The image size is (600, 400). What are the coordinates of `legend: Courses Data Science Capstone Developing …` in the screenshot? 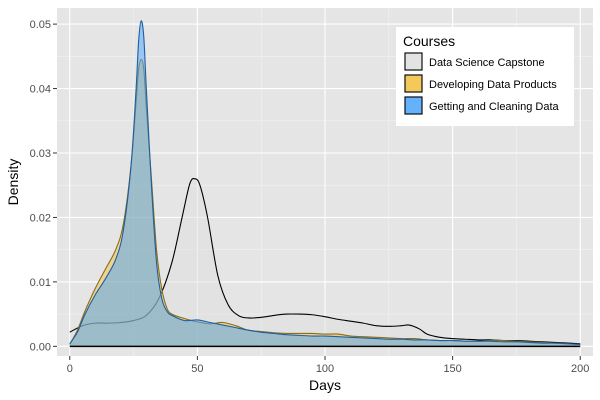 It's located at (485, 76).